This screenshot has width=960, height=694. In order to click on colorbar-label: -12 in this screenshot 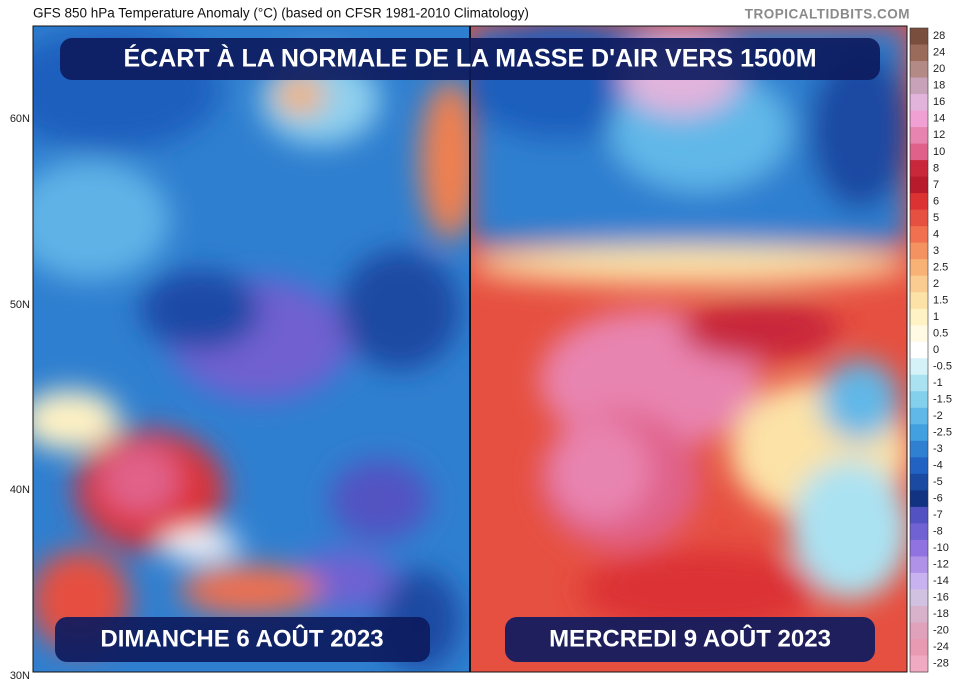, I will do `click(941, 565)`.